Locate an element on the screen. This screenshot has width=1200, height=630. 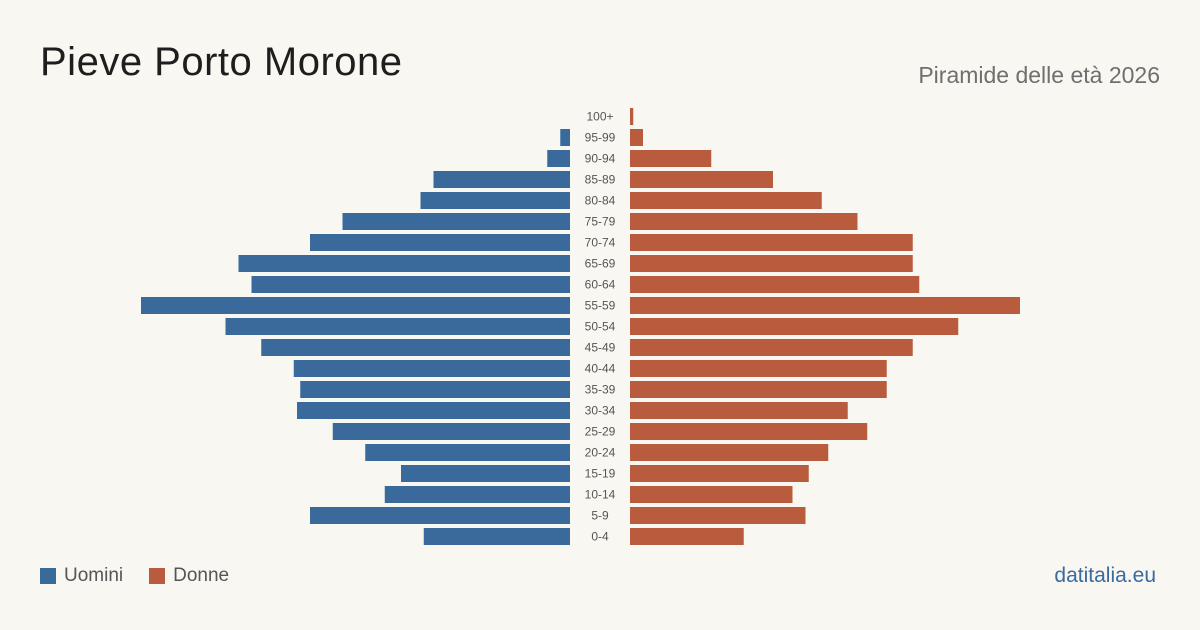
age-label-75-79: 75-79 is located at coordinates (600, 222).